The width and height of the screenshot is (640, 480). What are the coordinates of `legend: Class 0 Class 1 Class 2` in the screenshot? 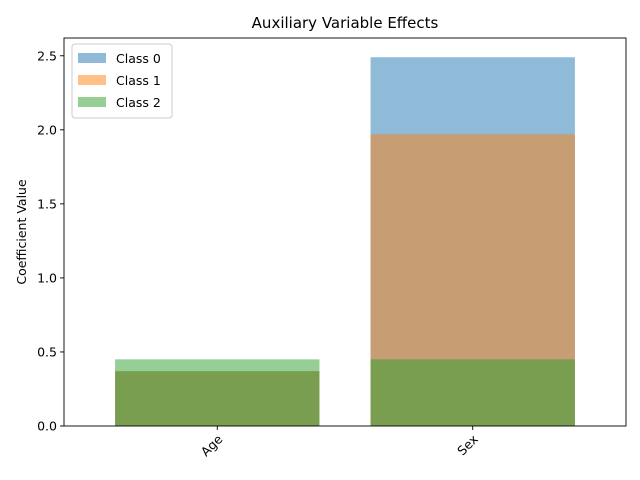 It's located at (122, 81).